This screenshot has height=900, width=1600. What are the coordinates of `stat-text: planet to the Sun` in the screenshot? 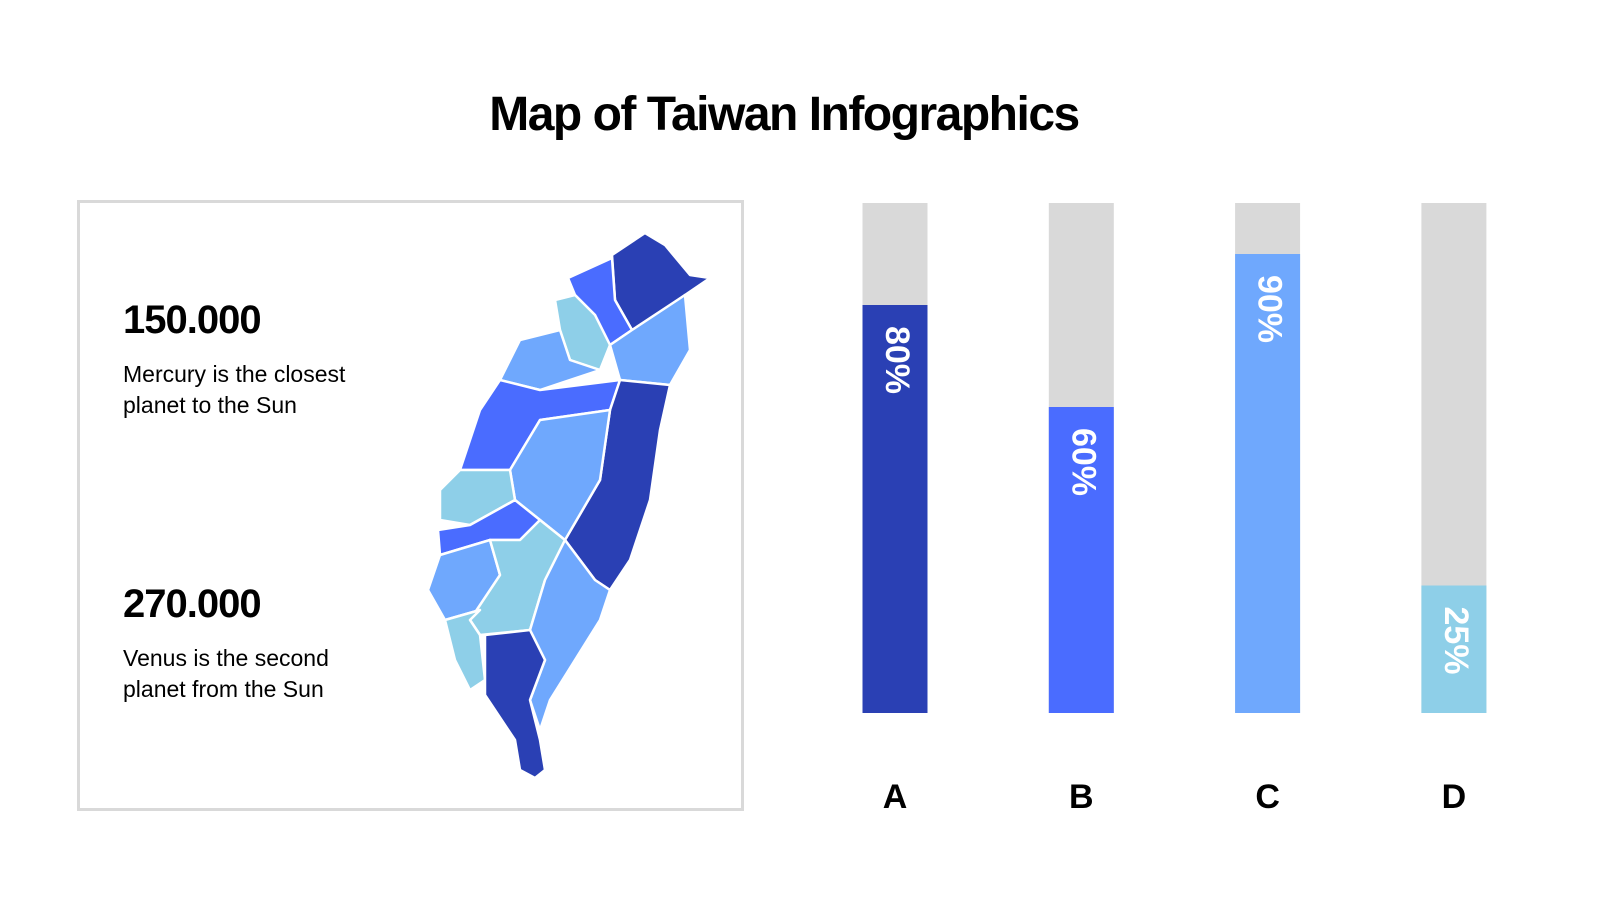 It's located at (210, 405).